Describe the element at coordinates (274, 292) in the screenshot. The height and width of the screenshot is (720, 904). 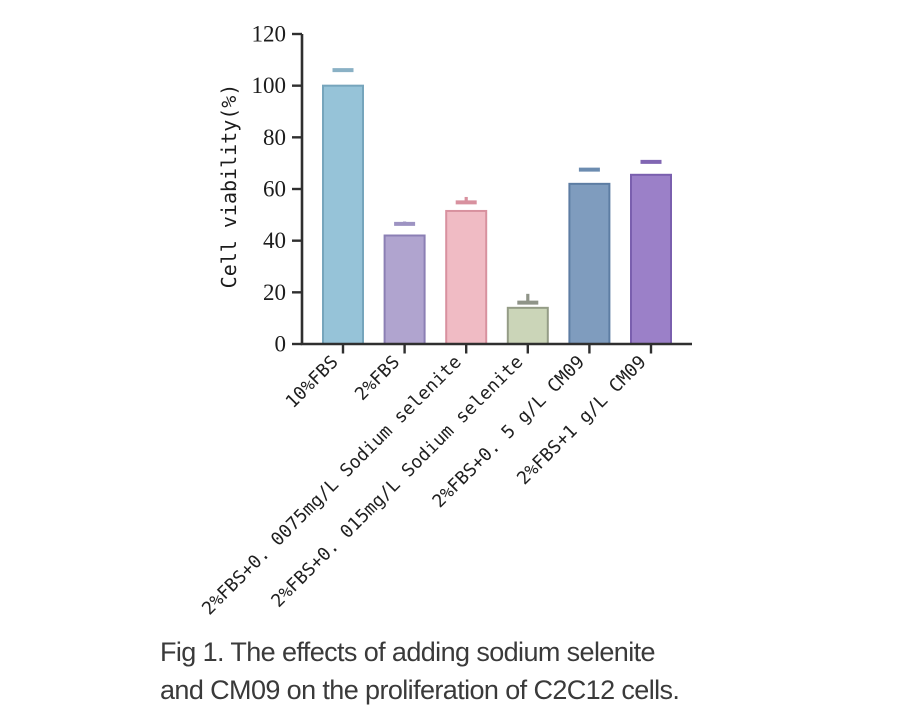
I see `y-tick-label-20: 20` at that location.